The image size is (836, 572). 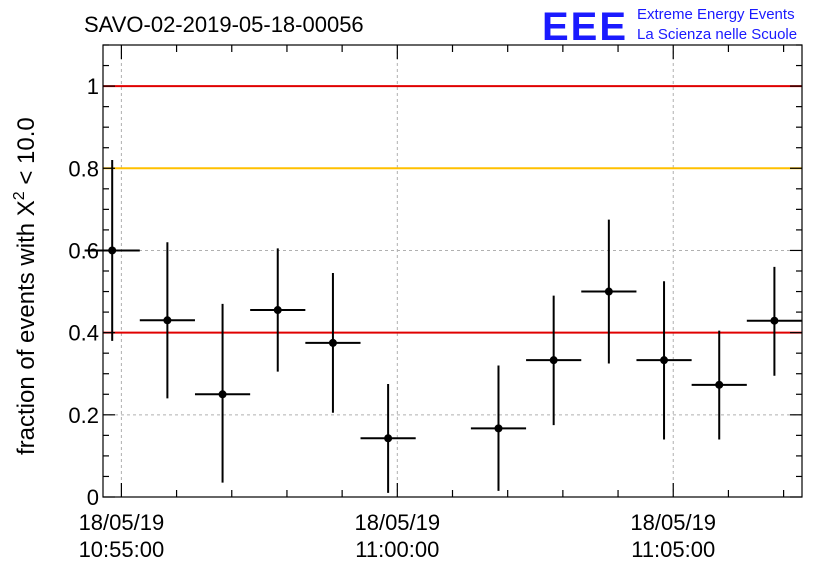 I want to click on x-tick-label-time: 11:05:00, so click(x=673, y=549).